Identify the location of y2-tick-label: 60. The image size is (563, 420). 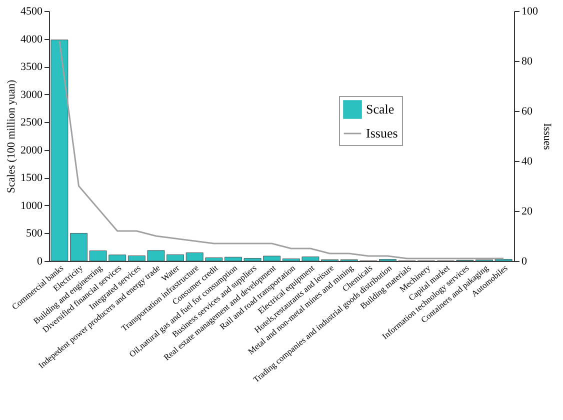
(527, 112).